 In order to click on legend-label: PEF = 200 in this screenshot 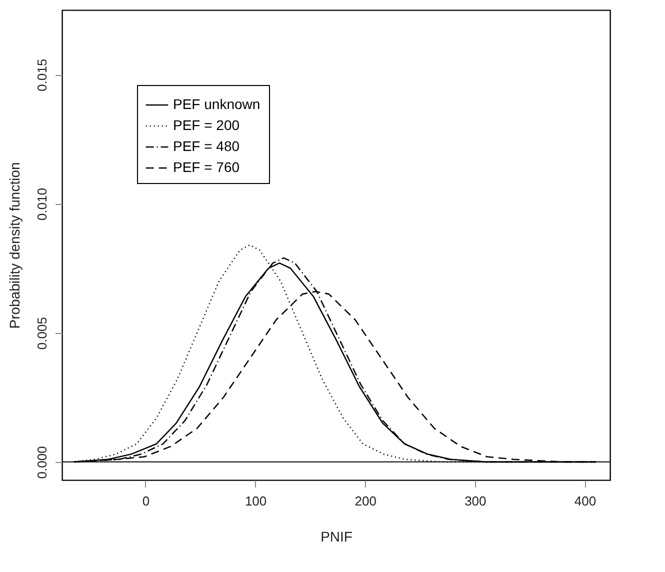, I will do `click(206, 125)`.